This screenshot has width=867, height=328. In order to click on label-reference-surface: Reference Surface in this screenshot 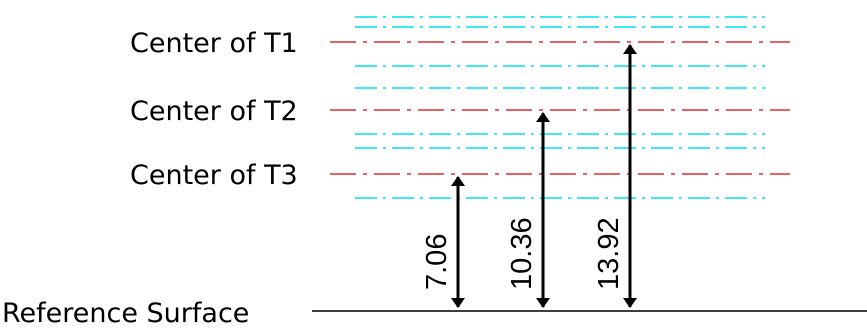, I will do `click(125, 313)`.